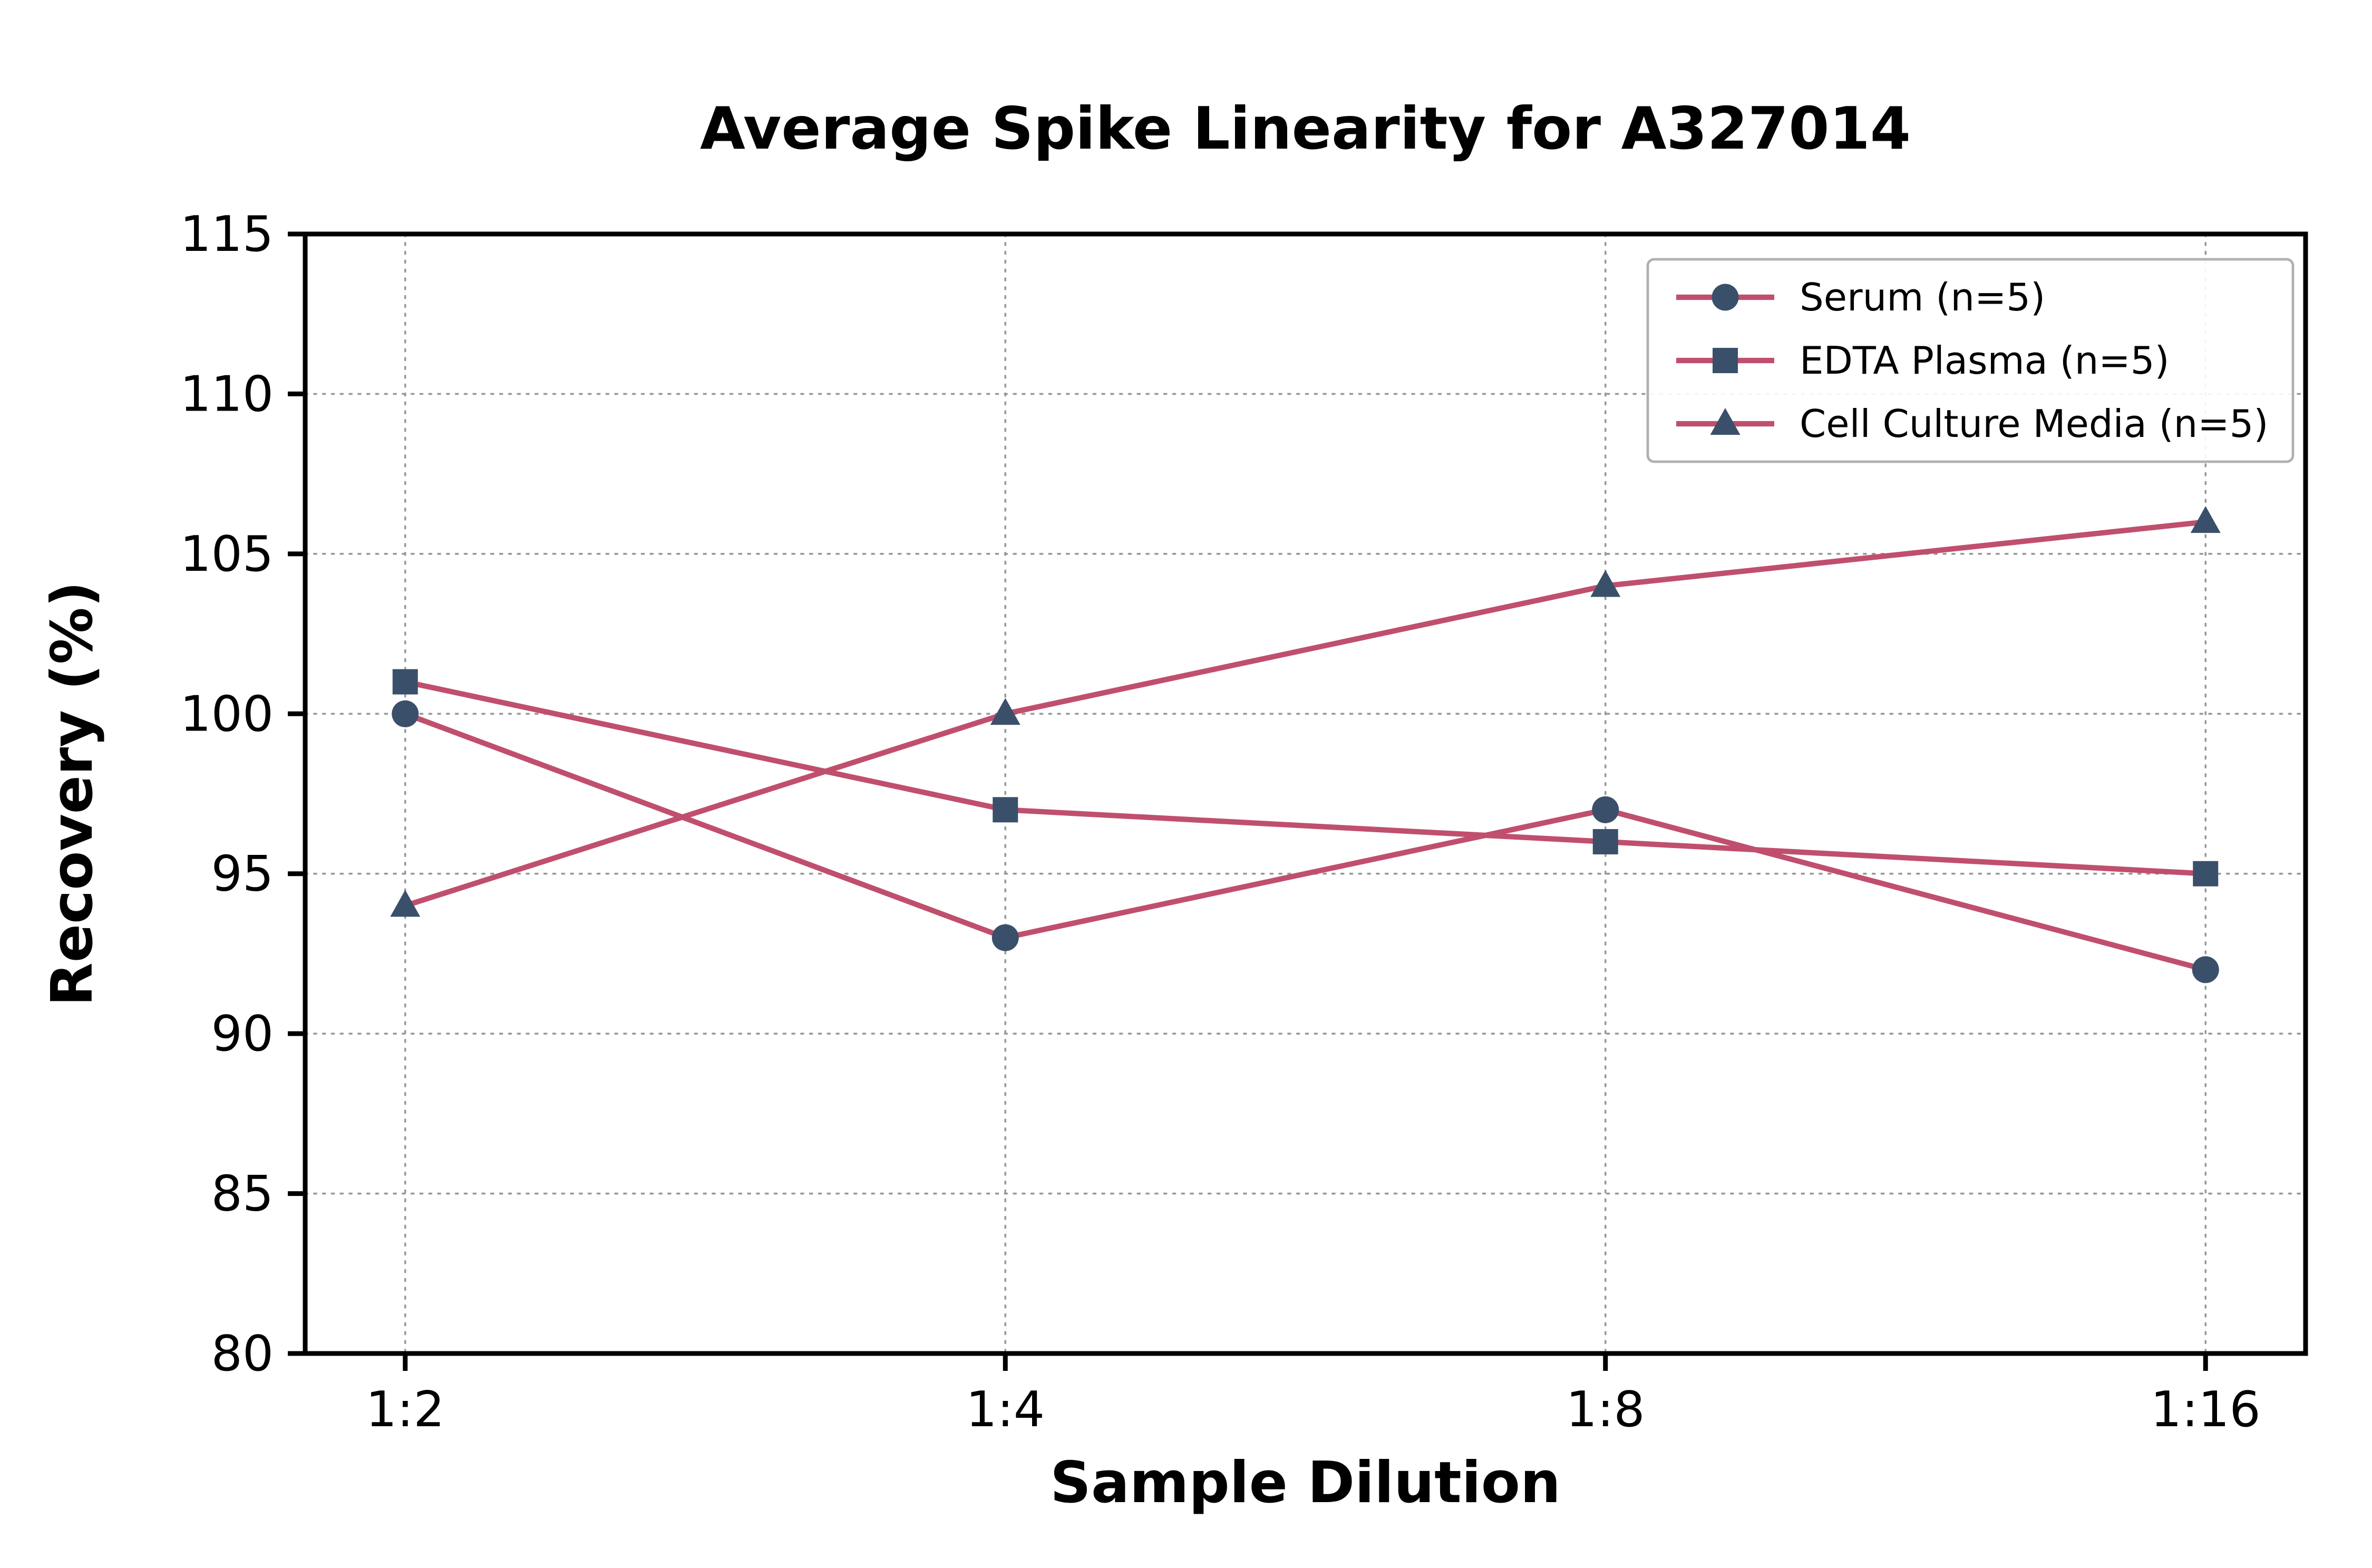  What do you see at coordinates (242, 1034) in the screenshot?
I see `y-tick-label: 90` at bounding box center [242, 1034].